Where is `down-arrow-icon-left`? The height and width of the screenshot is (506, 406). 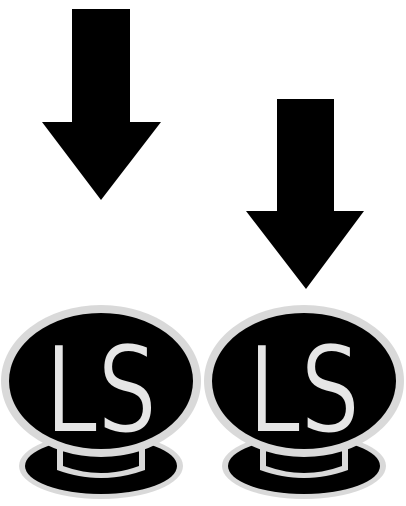
down-arrow-icon-left is located at coordinates (101, 104).